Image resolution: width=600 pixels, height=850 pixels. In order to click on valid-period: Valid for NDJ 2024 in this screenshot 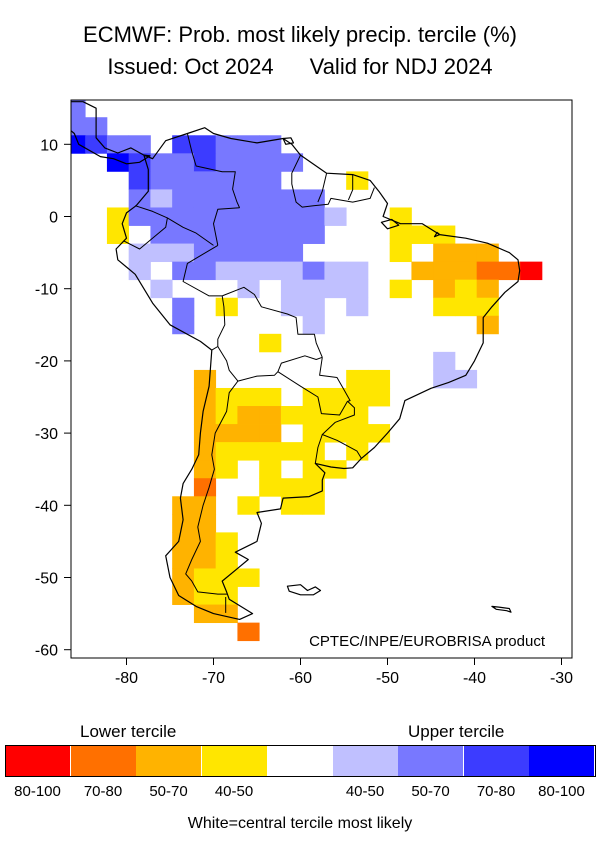, I will do `click(401, 66)`.